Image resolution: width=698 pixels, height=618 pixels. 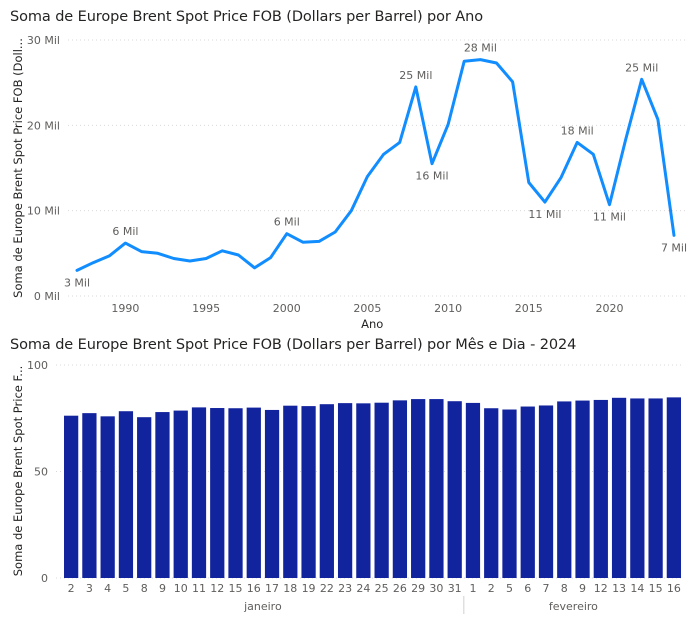 What do you see at coordinates (577, 130) in the screenshot?
I see `data-label: 18 Mil` at bounding box center [577, 130].